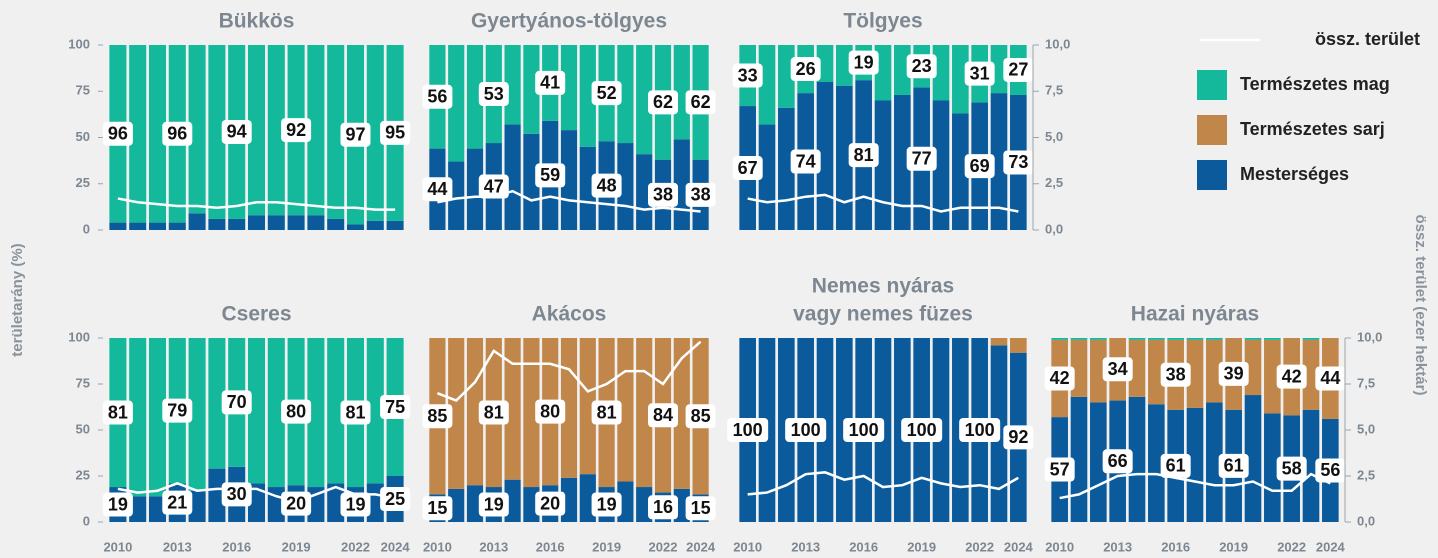  What do you see at coordinates (1366, 474) in the screenshot?
I see `y2-tick-label: 2,5` at bounding box center [1366, 474].